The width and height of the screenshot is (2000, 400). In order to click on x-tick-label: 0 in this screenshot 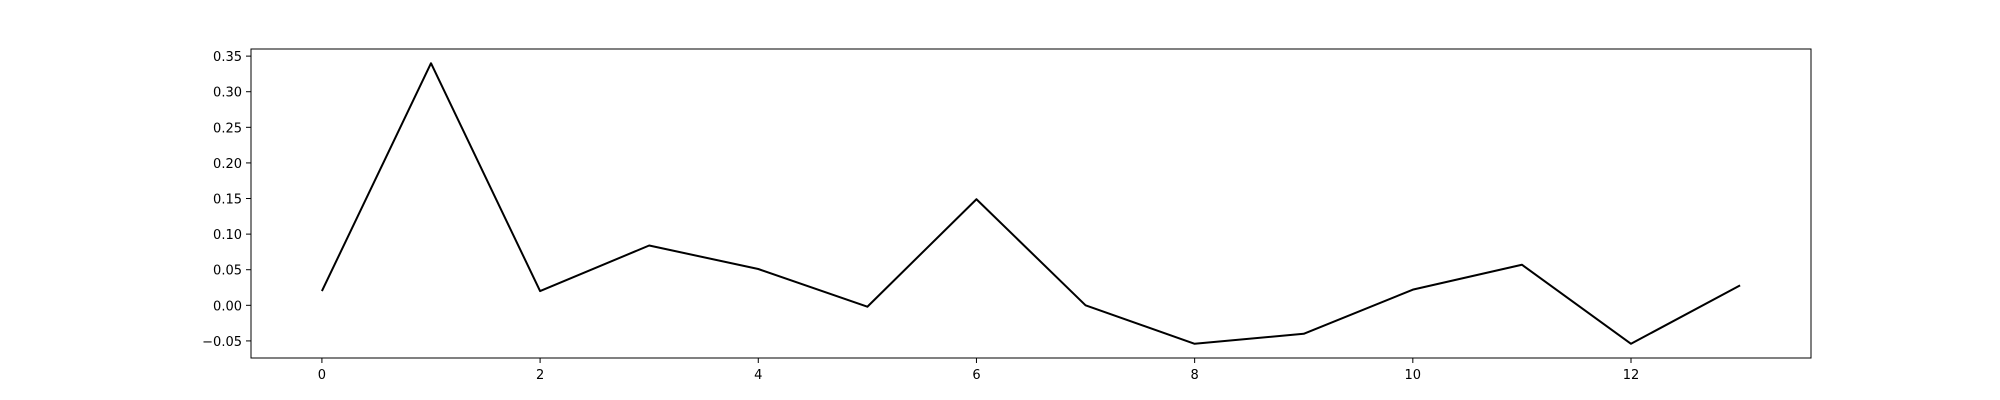, I will do `click(322, 375)`.